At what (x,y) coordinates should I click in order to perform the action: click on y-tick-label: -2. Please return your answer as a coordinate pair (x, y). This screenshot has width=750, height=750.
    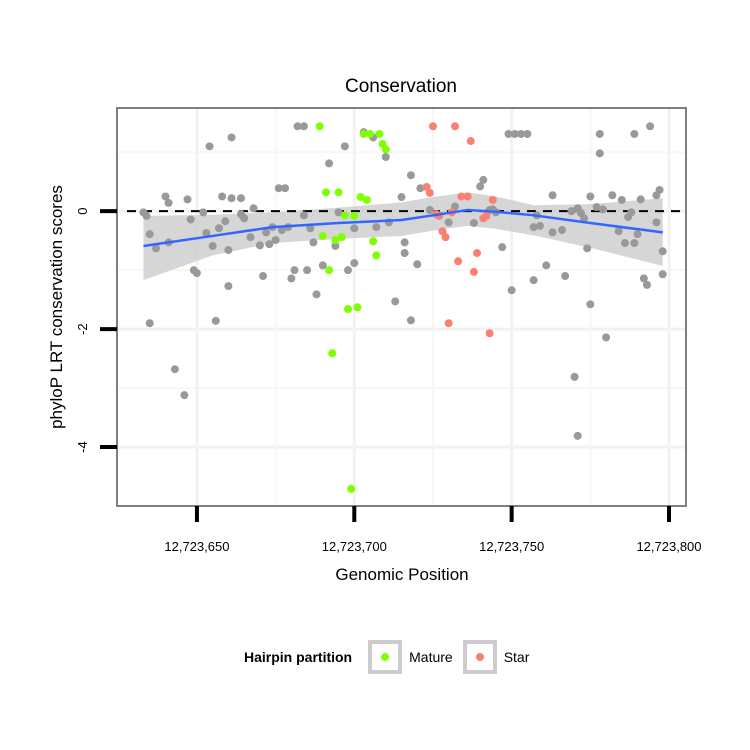
    Looking at the image, I should click on (82, 329).